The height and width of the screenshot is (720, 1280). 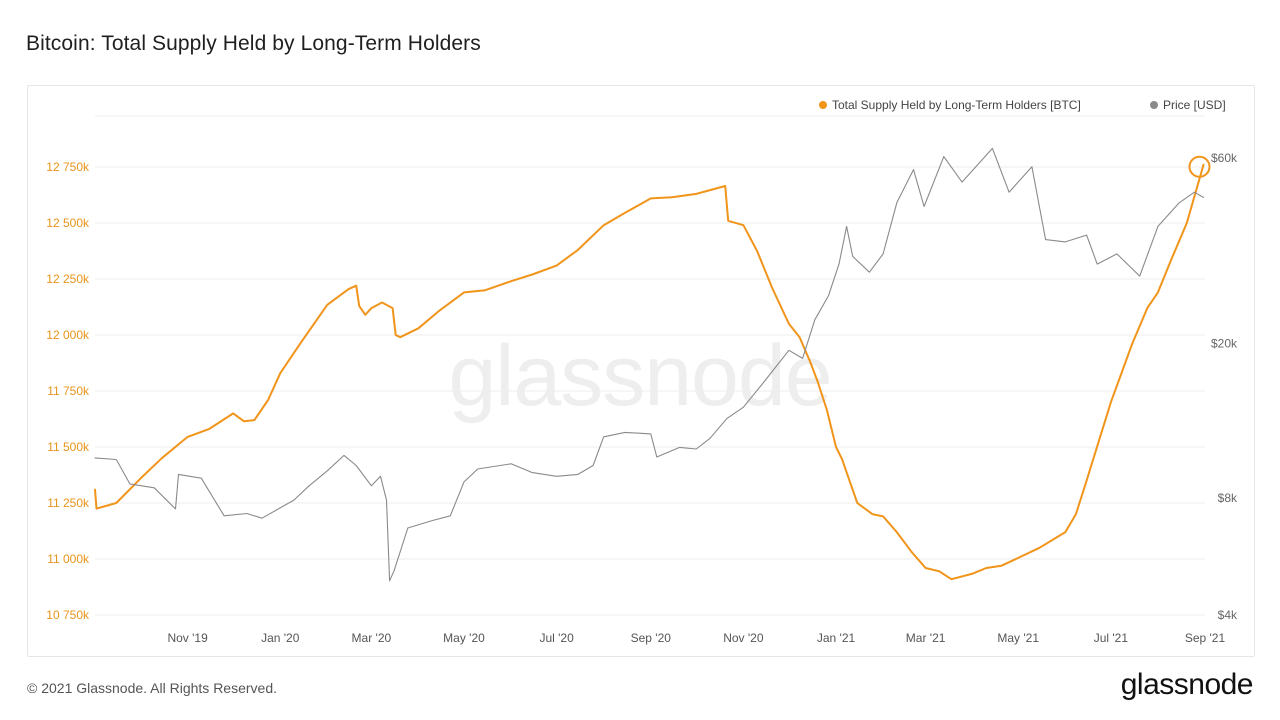 I want to click on legend-price-label: Price [USD], so click(x=1194, y=105).